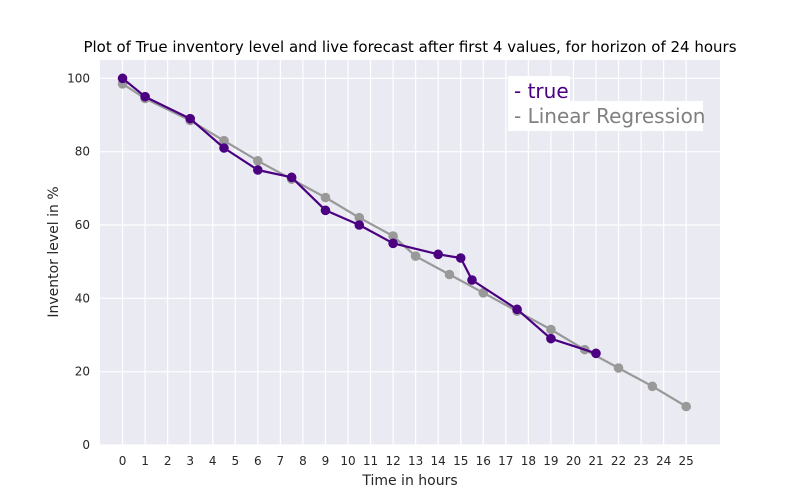  What do you see at coordinates (123, 461) in the screenshot?
I see `x-tick-label: 0` at bounding box center [123, 461].